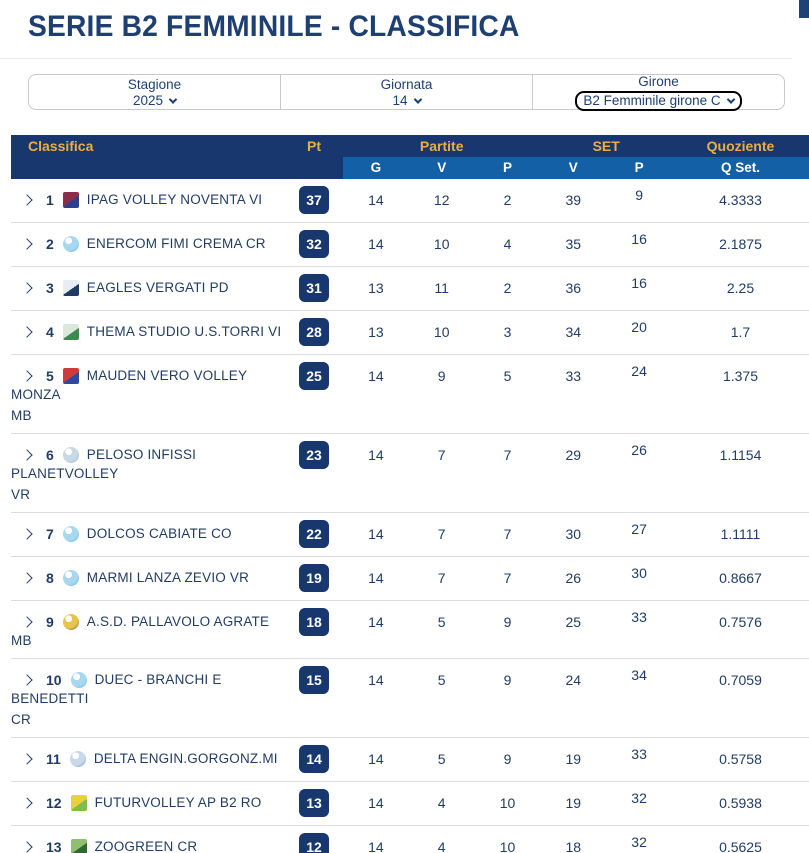 This screenshot has height=853, width=809. Describe the element at coordinates (314, 533) in the screenshot. I see `points-badge: 22` at that location.